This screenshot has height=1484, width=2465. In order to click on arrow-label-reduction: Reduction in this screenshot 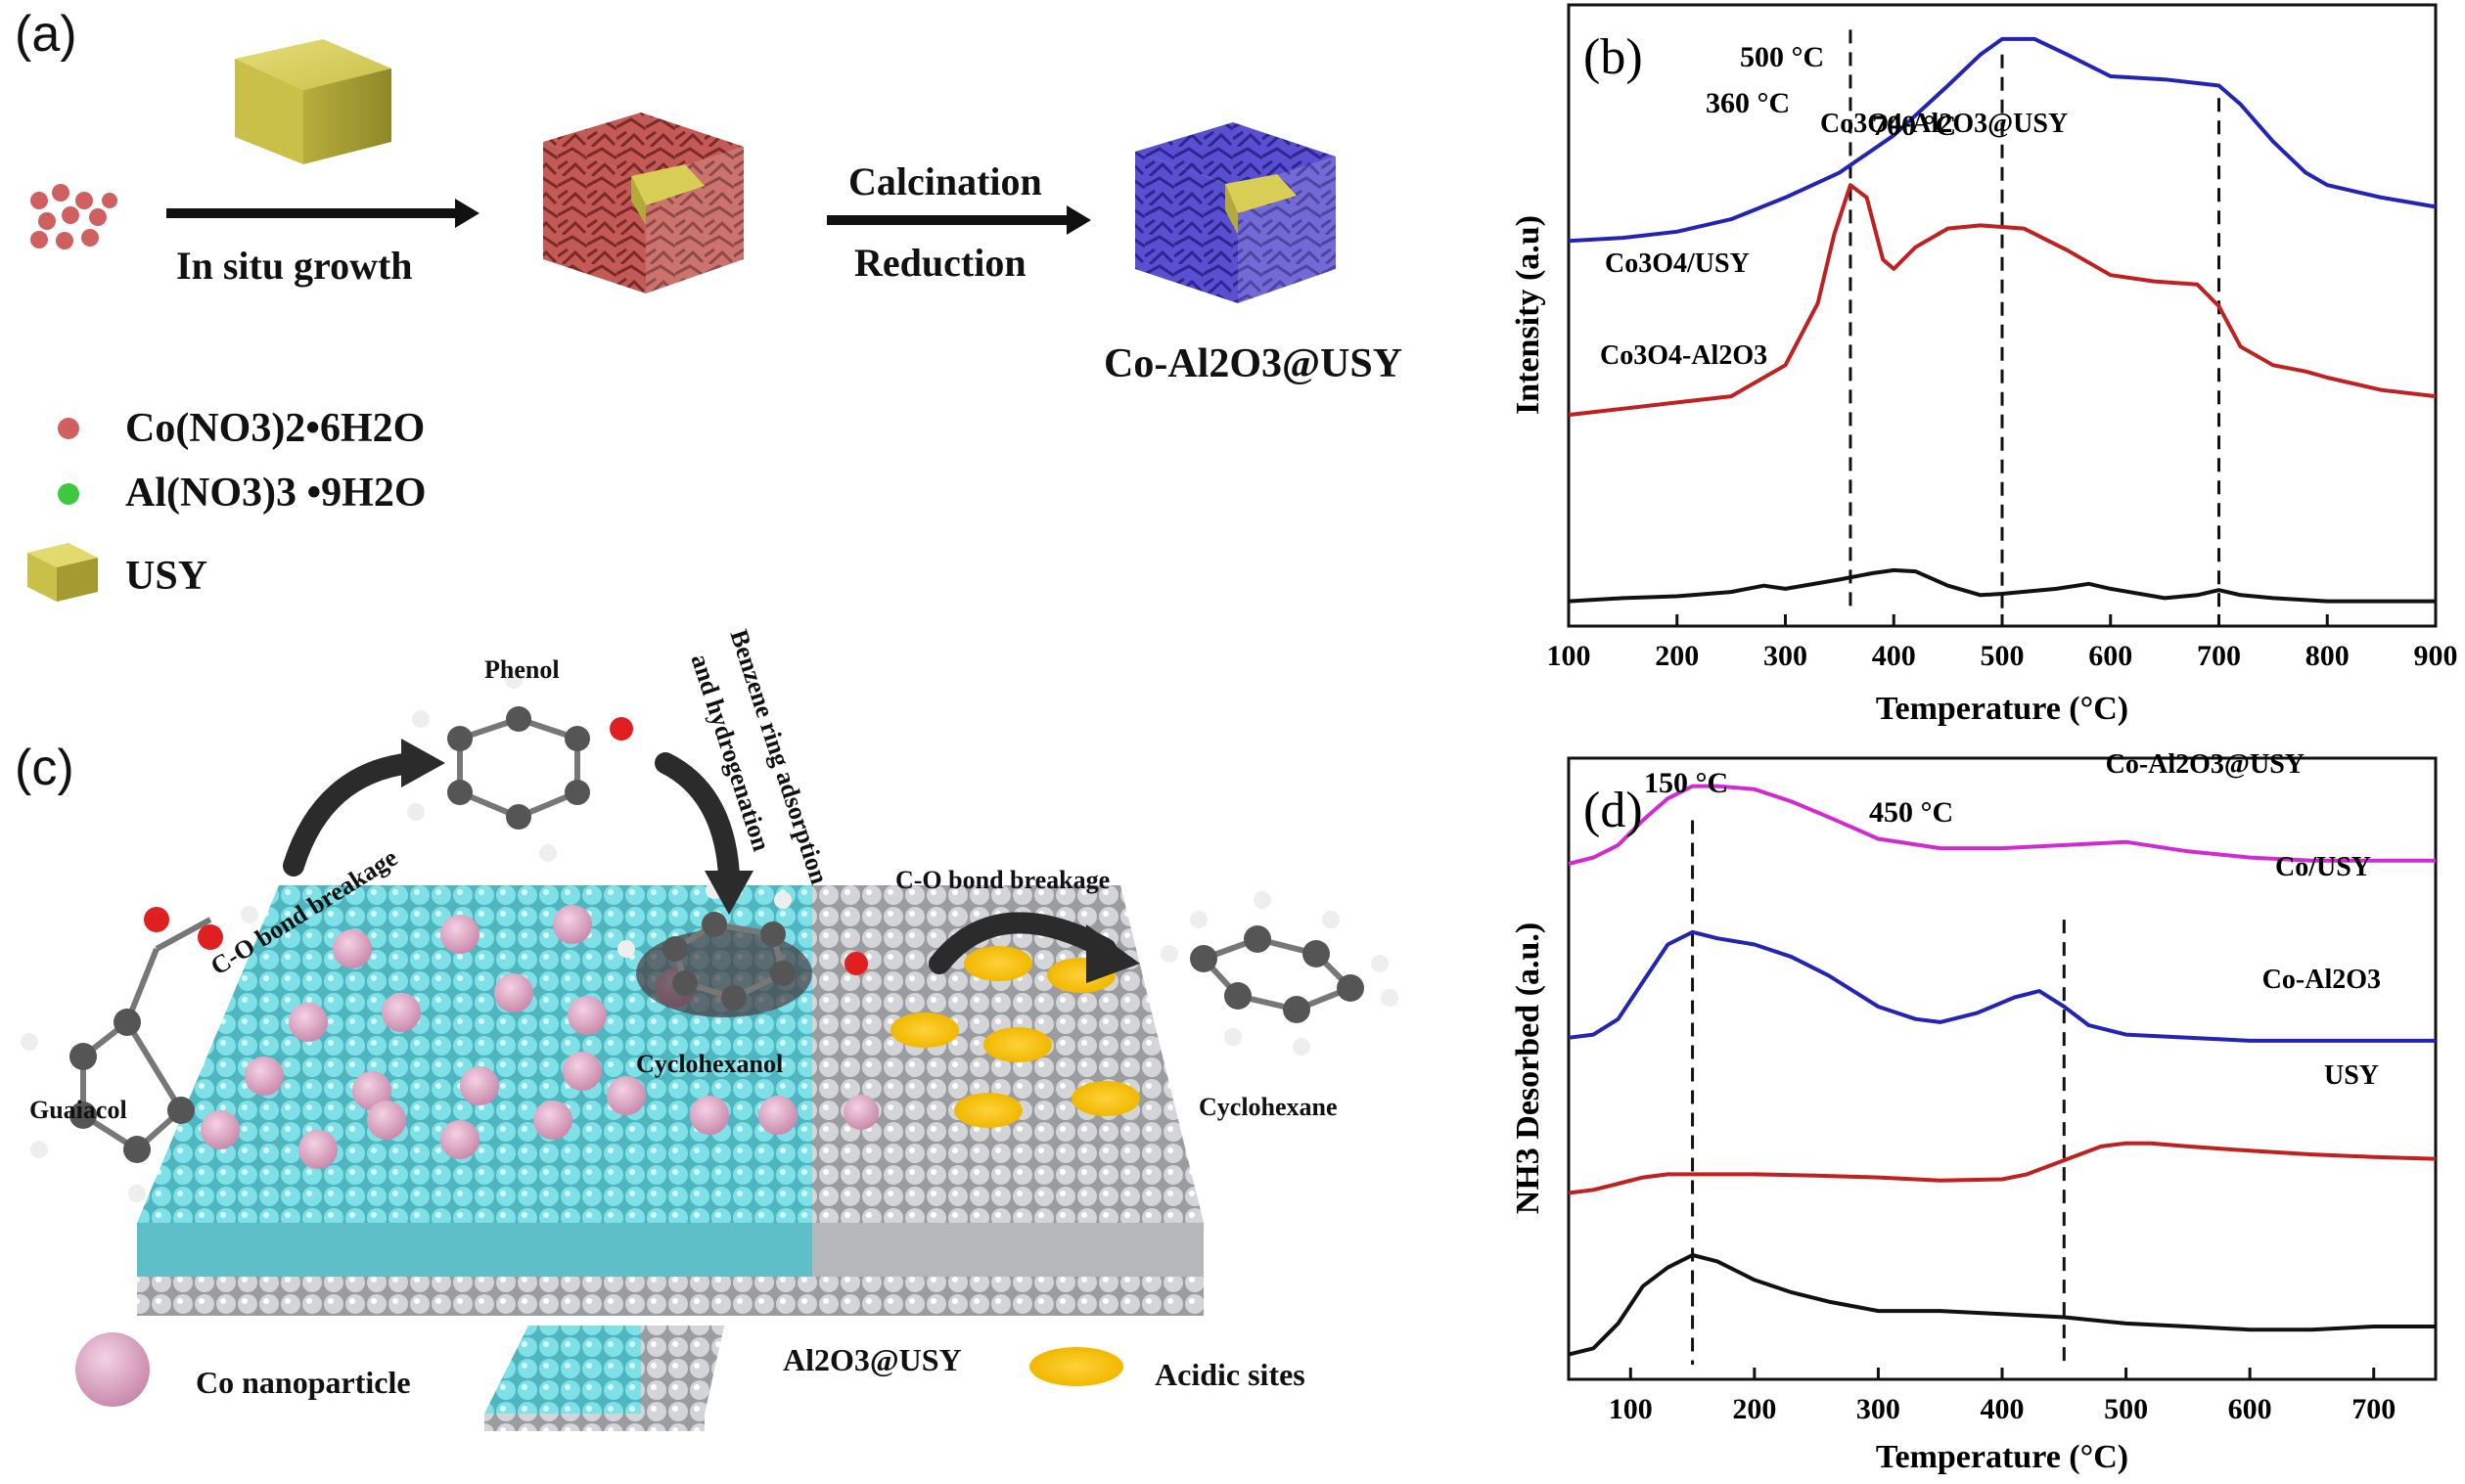, I will do `click(941, 263)`.